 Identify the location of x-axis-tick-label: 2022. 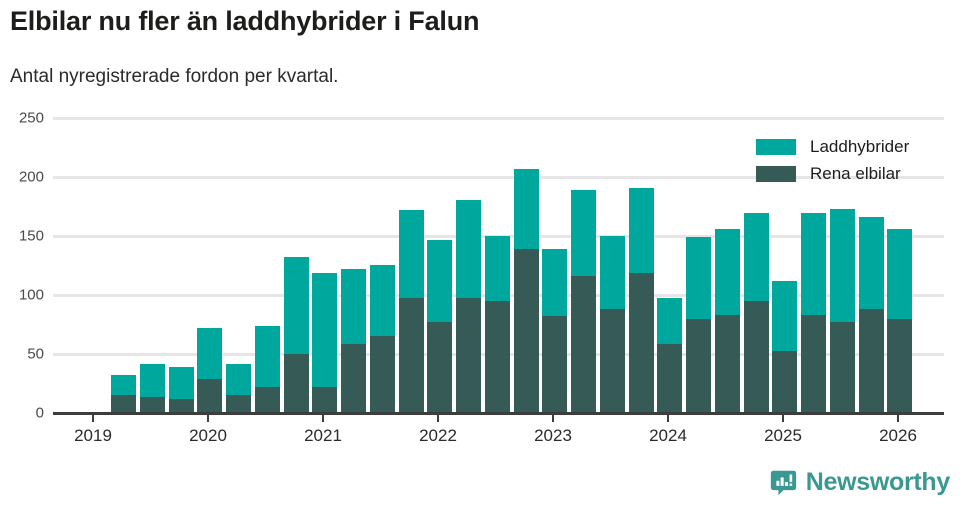
(438, 435).